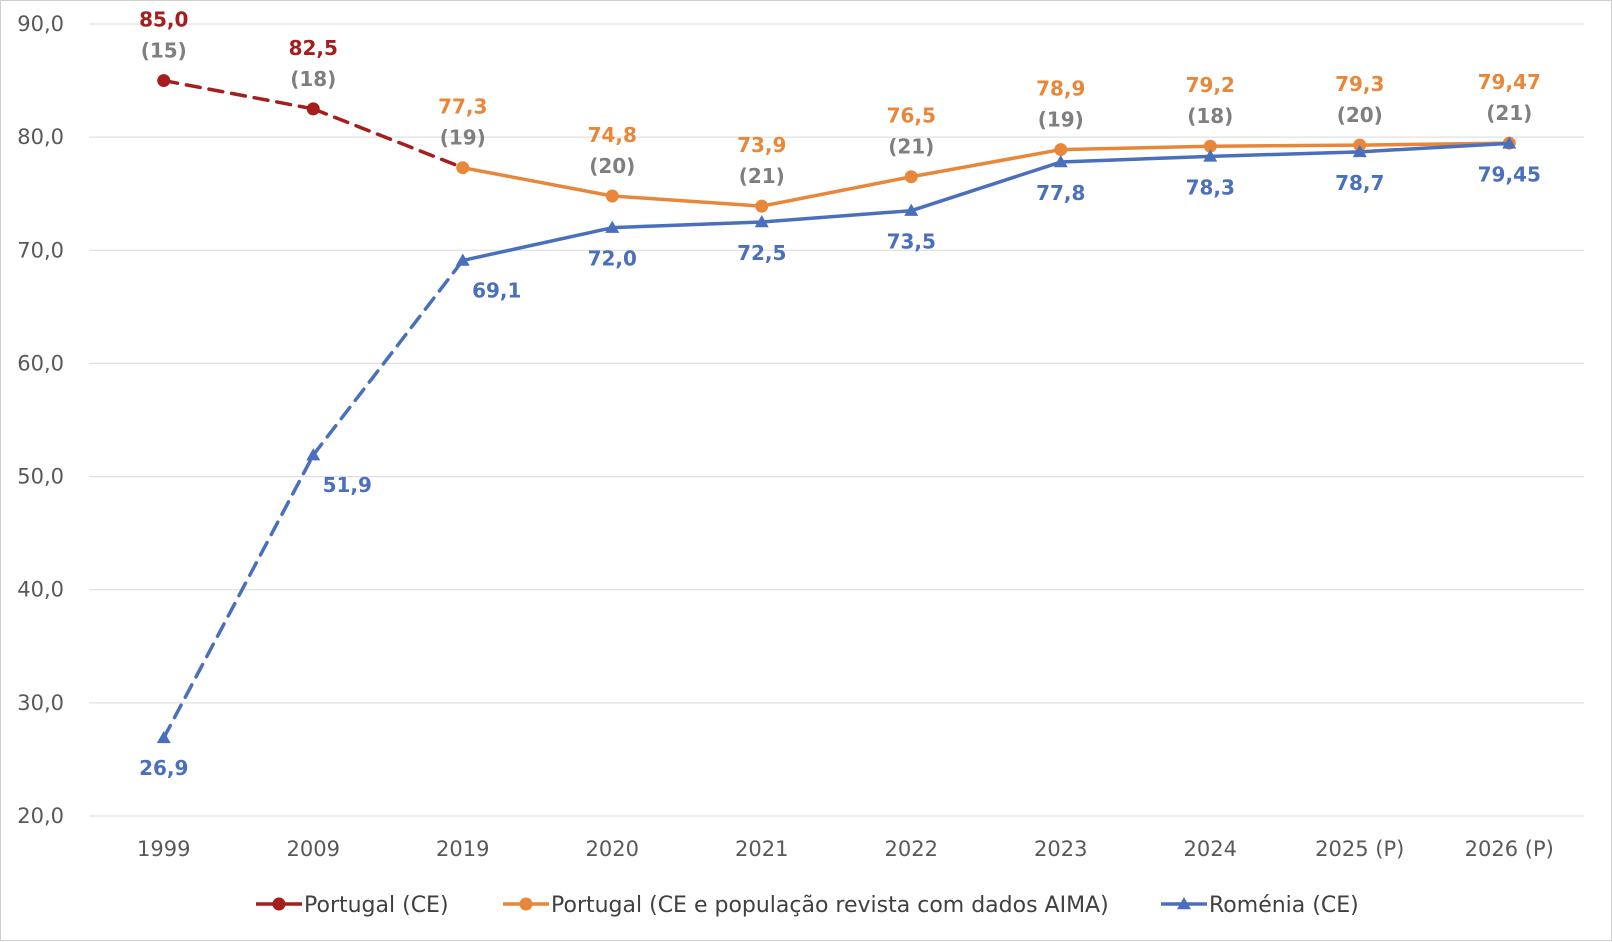  What do you see at coordinates (40, 24) in the screenshot?
I see `y-tick-label: 90,0` at bounding box center [40, 24].